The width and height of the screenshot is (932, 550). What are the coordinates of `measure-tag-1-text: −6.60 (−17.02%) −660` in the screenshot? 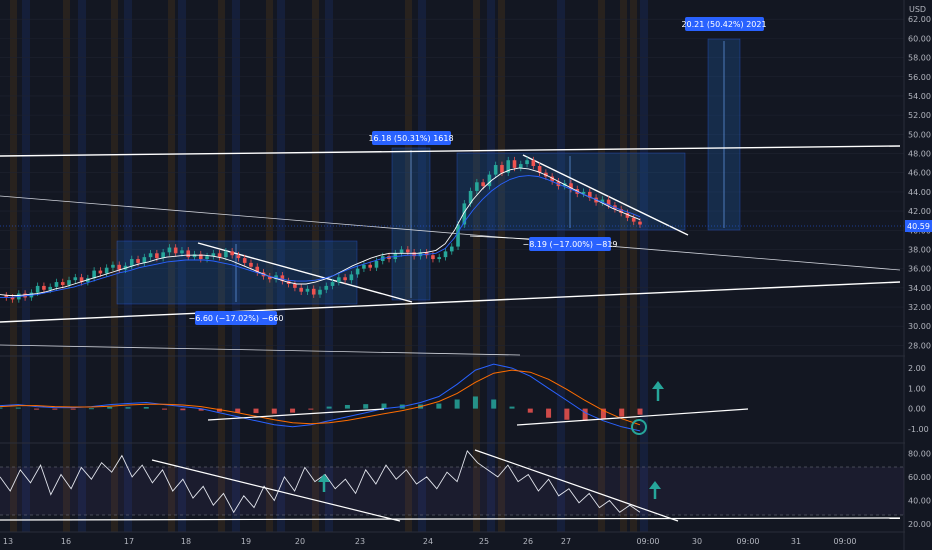 It's located at (235, 318).